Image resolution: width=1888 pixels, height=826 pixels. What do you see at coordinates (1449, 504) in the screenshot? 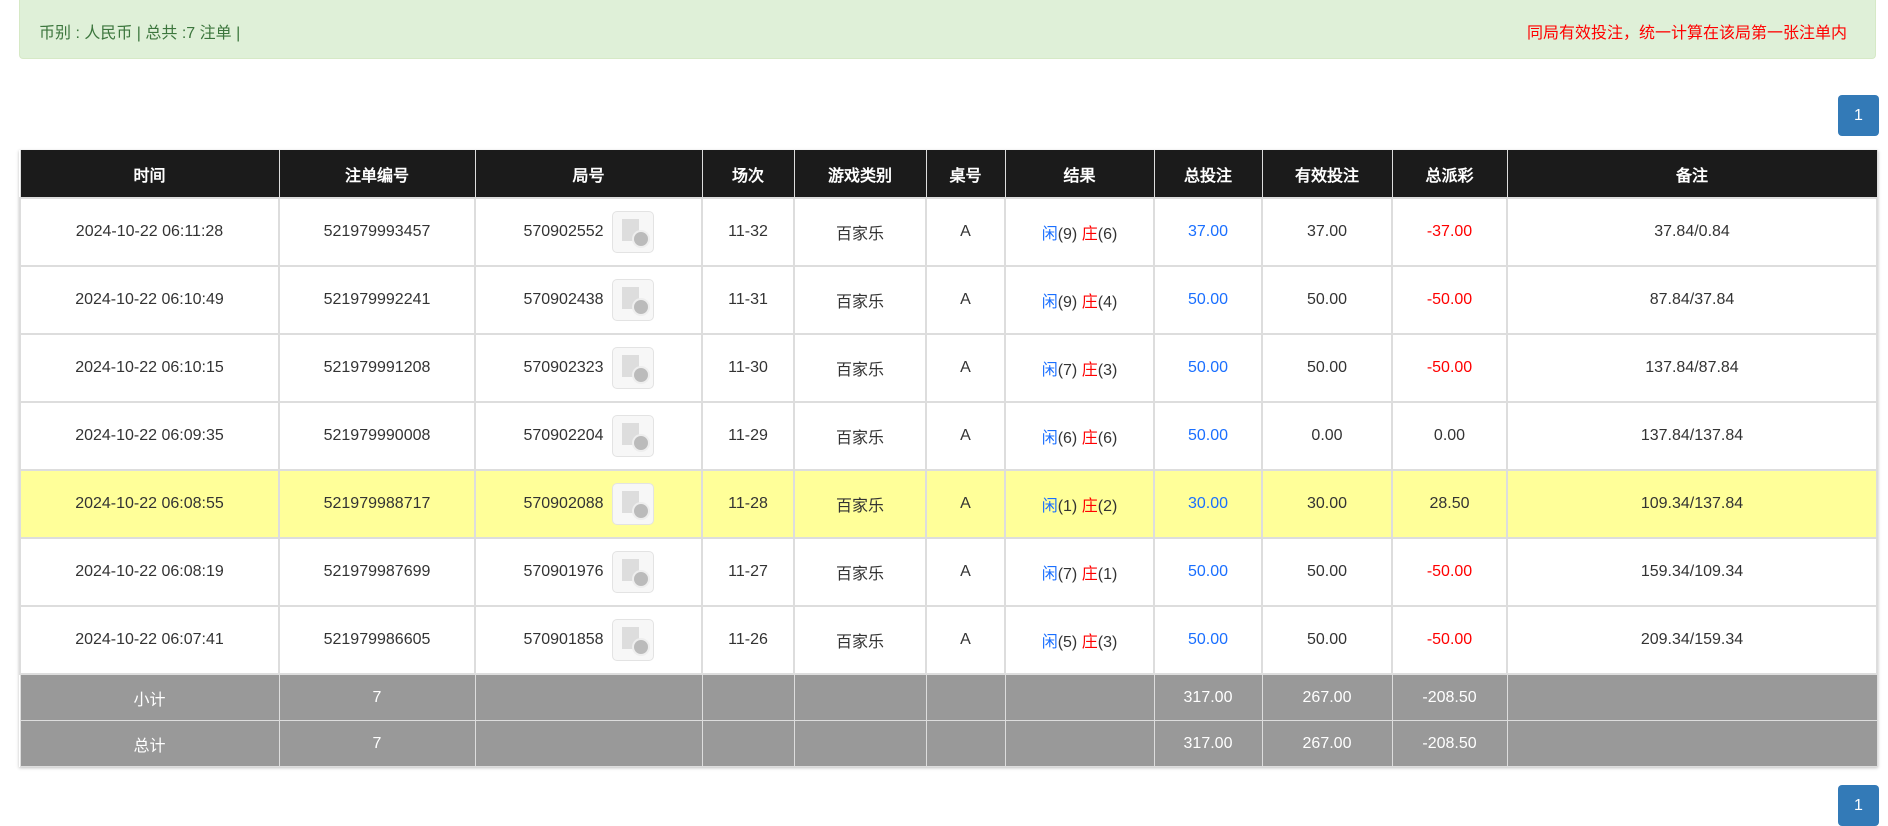
I see `payout-cell: 28.50` at bounding box center [1449, 504].